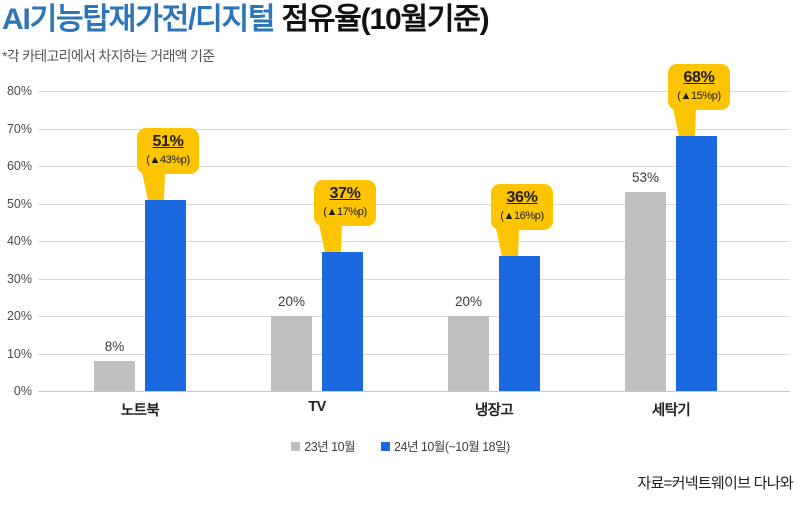 The width and height of the screenshot is (801, 514). Describe the element at coordinates (22, 391) in the screenshot. I see `y-axis-tick-label: 0%` at that location.